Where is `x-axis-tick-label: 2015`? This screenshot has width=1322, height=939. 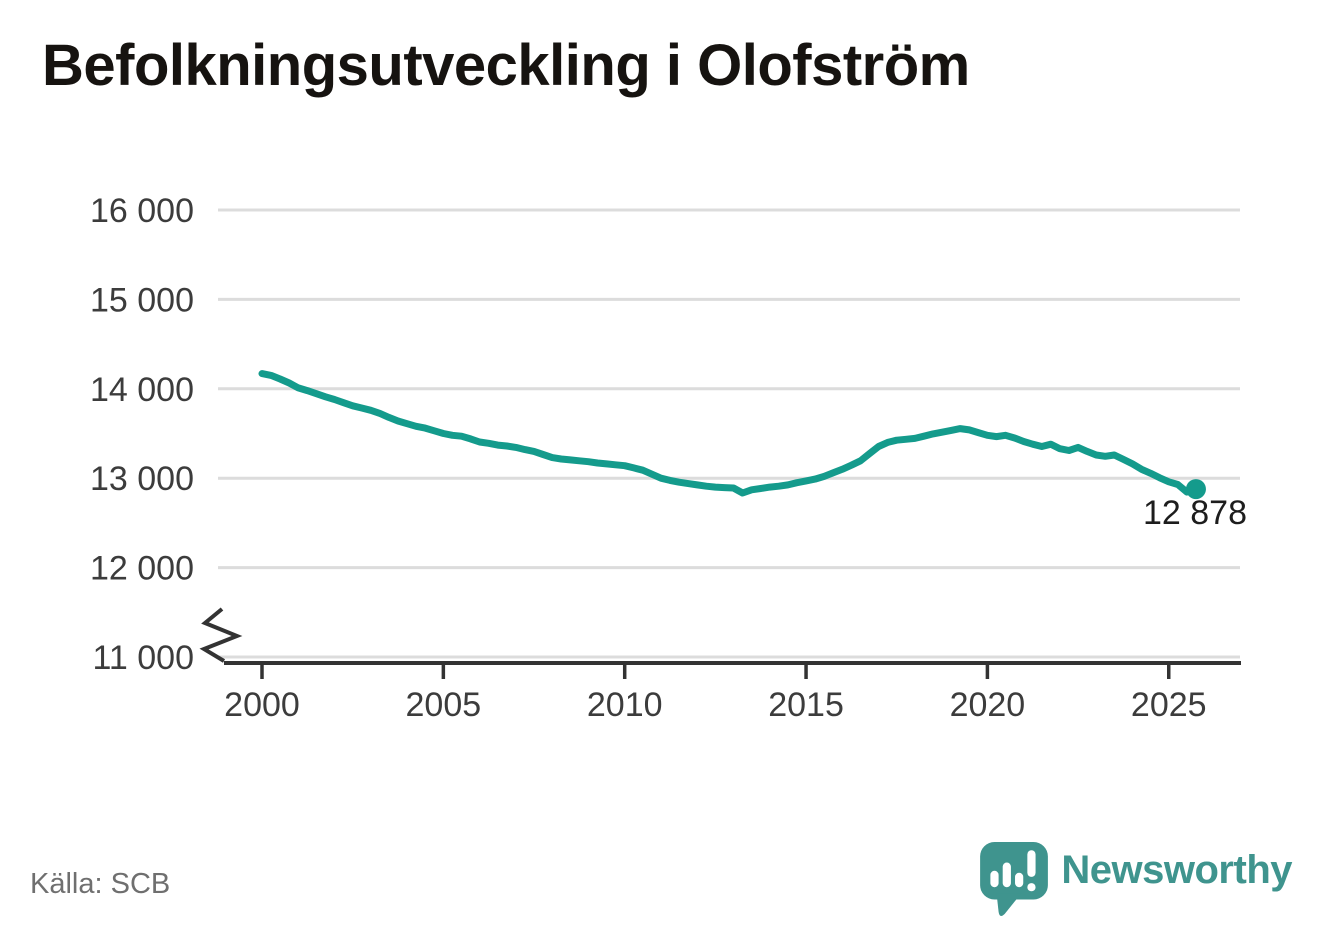 x-axis-tick-label: 2015 is located at coordinates (806, 705).